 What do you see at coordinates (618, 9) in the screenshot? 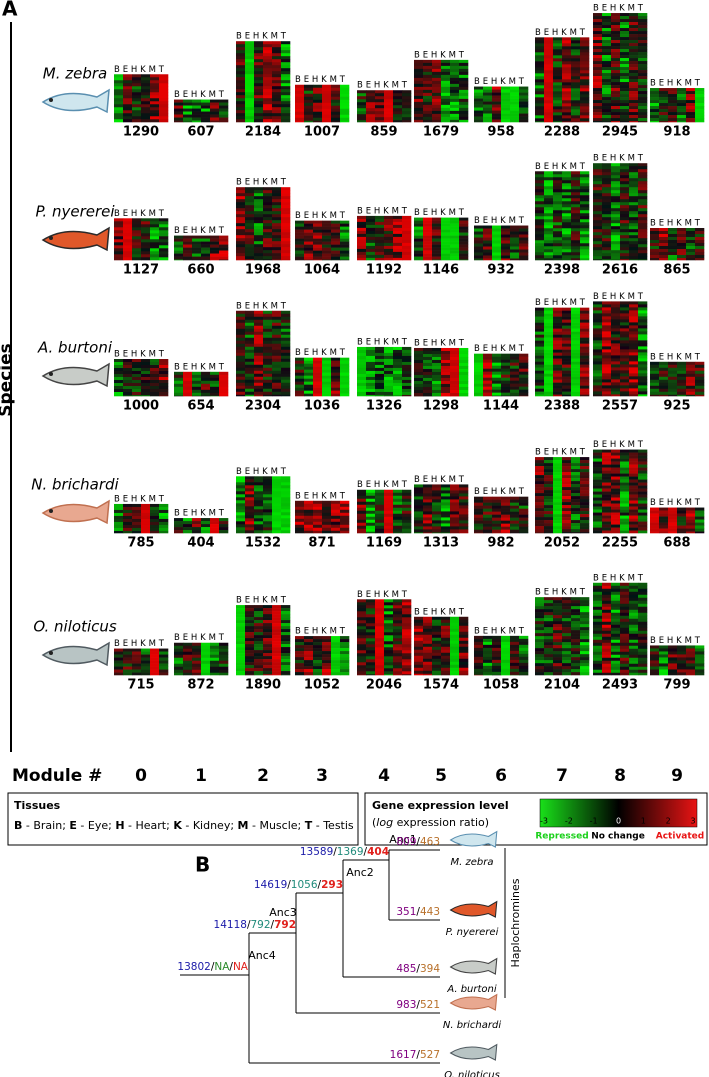
I see `tissue-header: BEHKMT` at bounding box center [618, 9].